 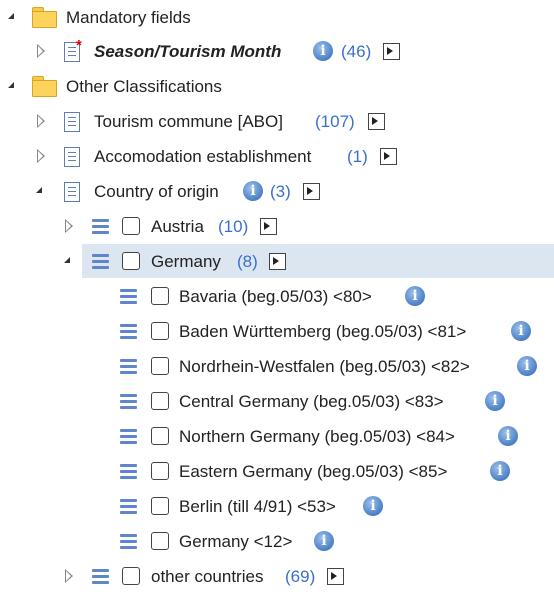 I want to click on tree-node-season-tourism-month: * Season/Tourism Month i (46), so click(x=277, y=51).